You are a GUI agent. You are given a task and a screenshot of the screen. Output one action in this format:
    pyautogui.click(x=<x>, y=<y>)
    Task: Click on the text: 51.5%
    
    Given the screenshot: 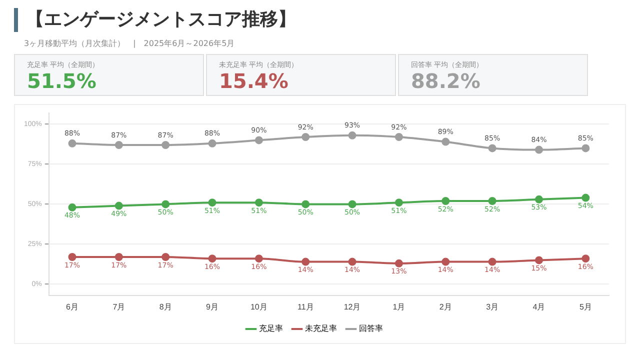 What is the action you would take?
    pyautogui.click(x=61, y=81)
    